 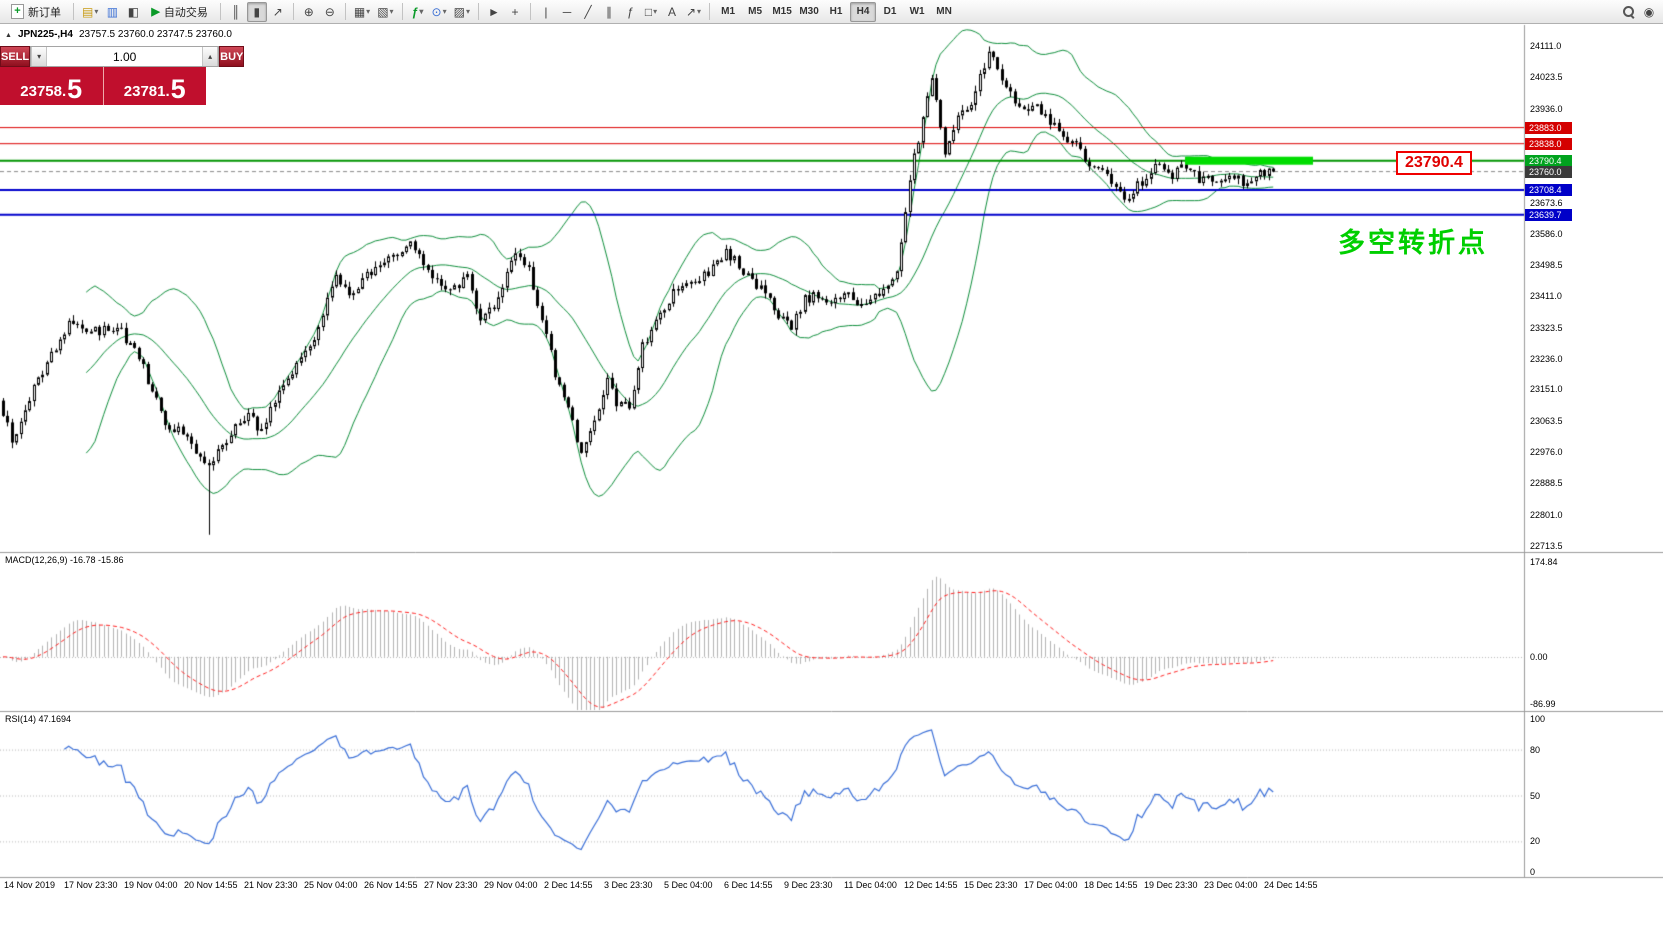 I want to click on cursor-icon: ►, so click(x=494, y=11).